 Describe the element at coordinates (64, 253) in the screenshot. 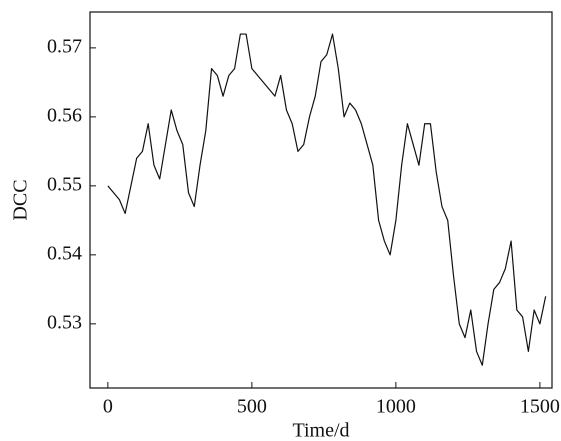

I see `y-tick-label: 0.54` at that location.